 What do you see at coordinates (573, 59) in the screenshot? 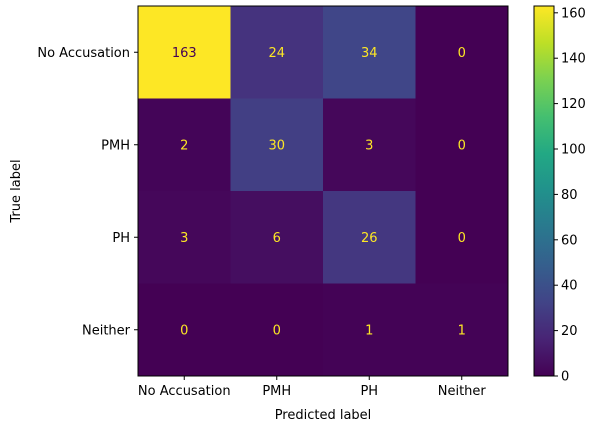
I see `colorbar-tick-label: 140` at bounding box center [573, 59].